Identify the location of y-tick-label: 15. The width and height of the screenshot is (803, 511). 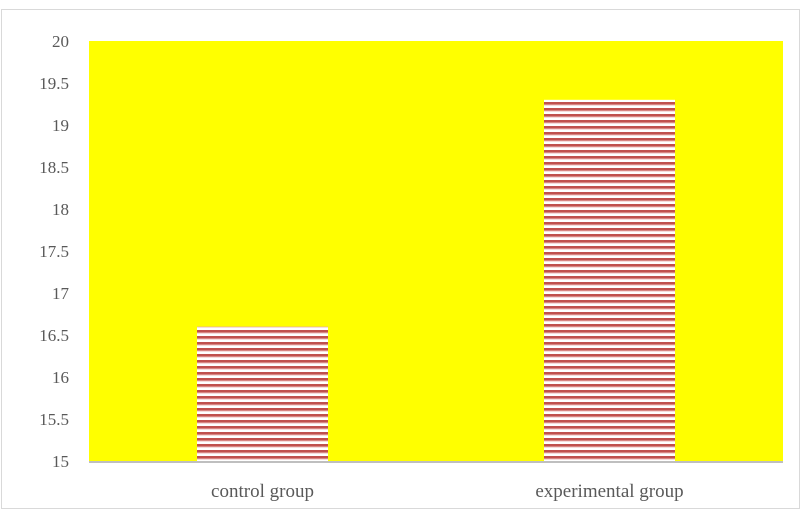
(60, 461).